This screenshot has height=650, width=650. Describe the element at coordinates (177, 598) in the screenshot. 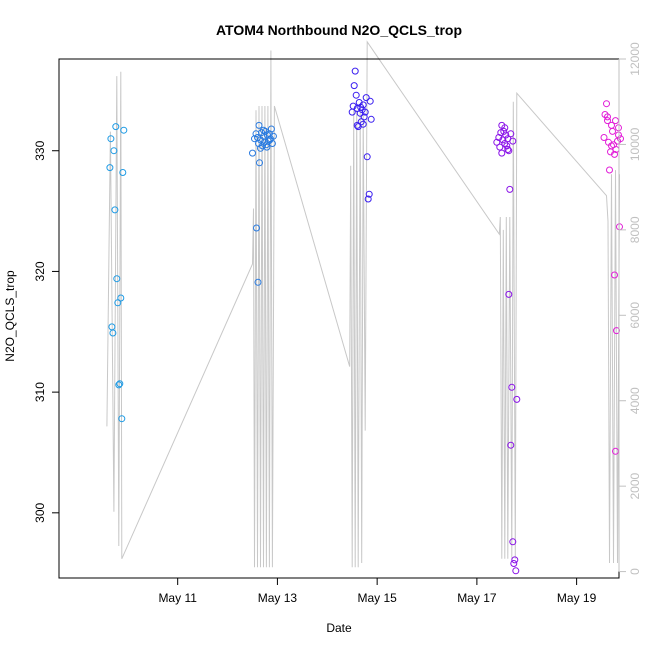

I see `x-tick-label-0: May 11` at that location.